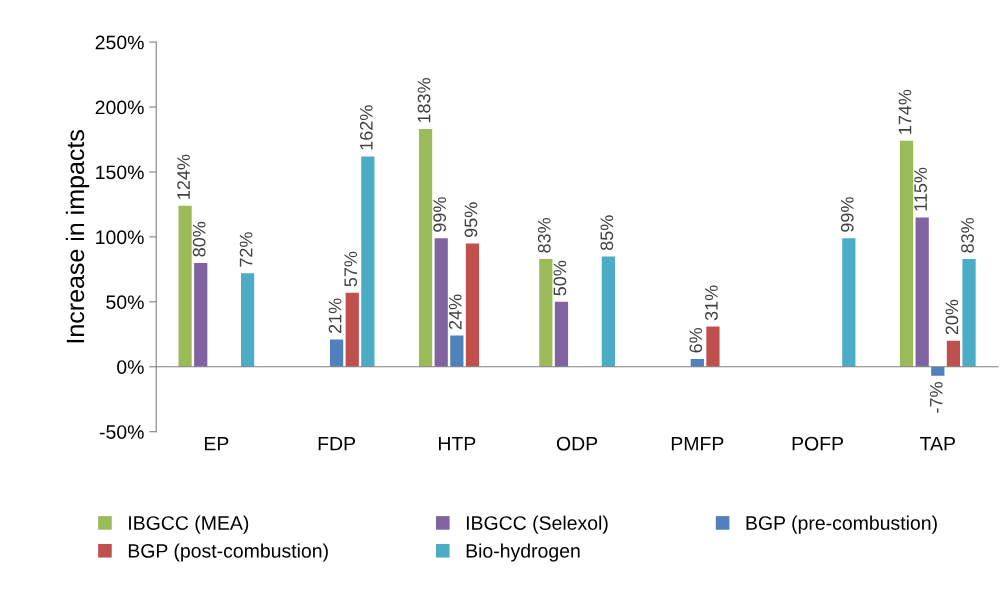 This screenshot has height=593, width=1008. What do you see at coordinates (921, 189) in the screenshot?
I see `data-label: 115%` at bounding box center [921, 189].